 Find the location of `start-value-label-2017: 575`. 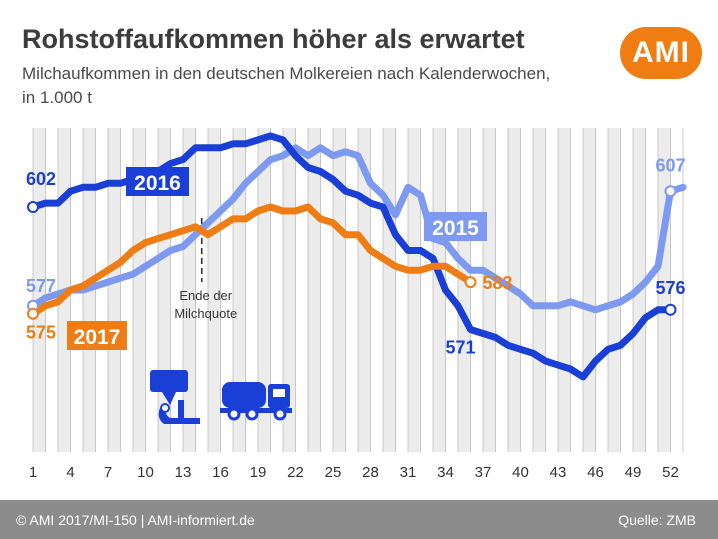

start-value-label-2017: 575 is located at coordinates (41, 333).